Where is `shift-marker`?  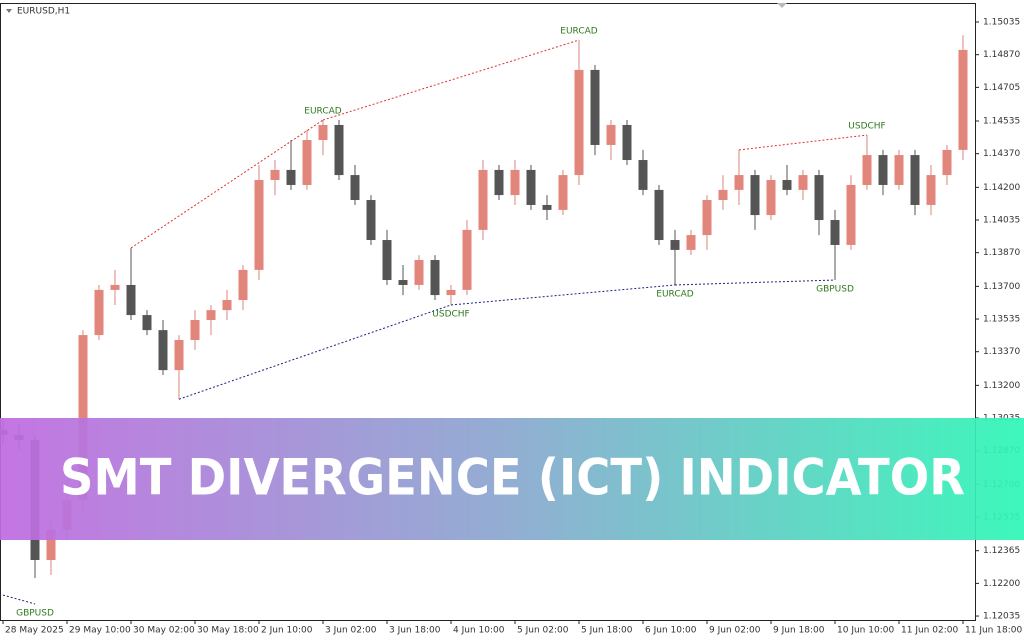 shift-marker is located at coordinates (782, 5).